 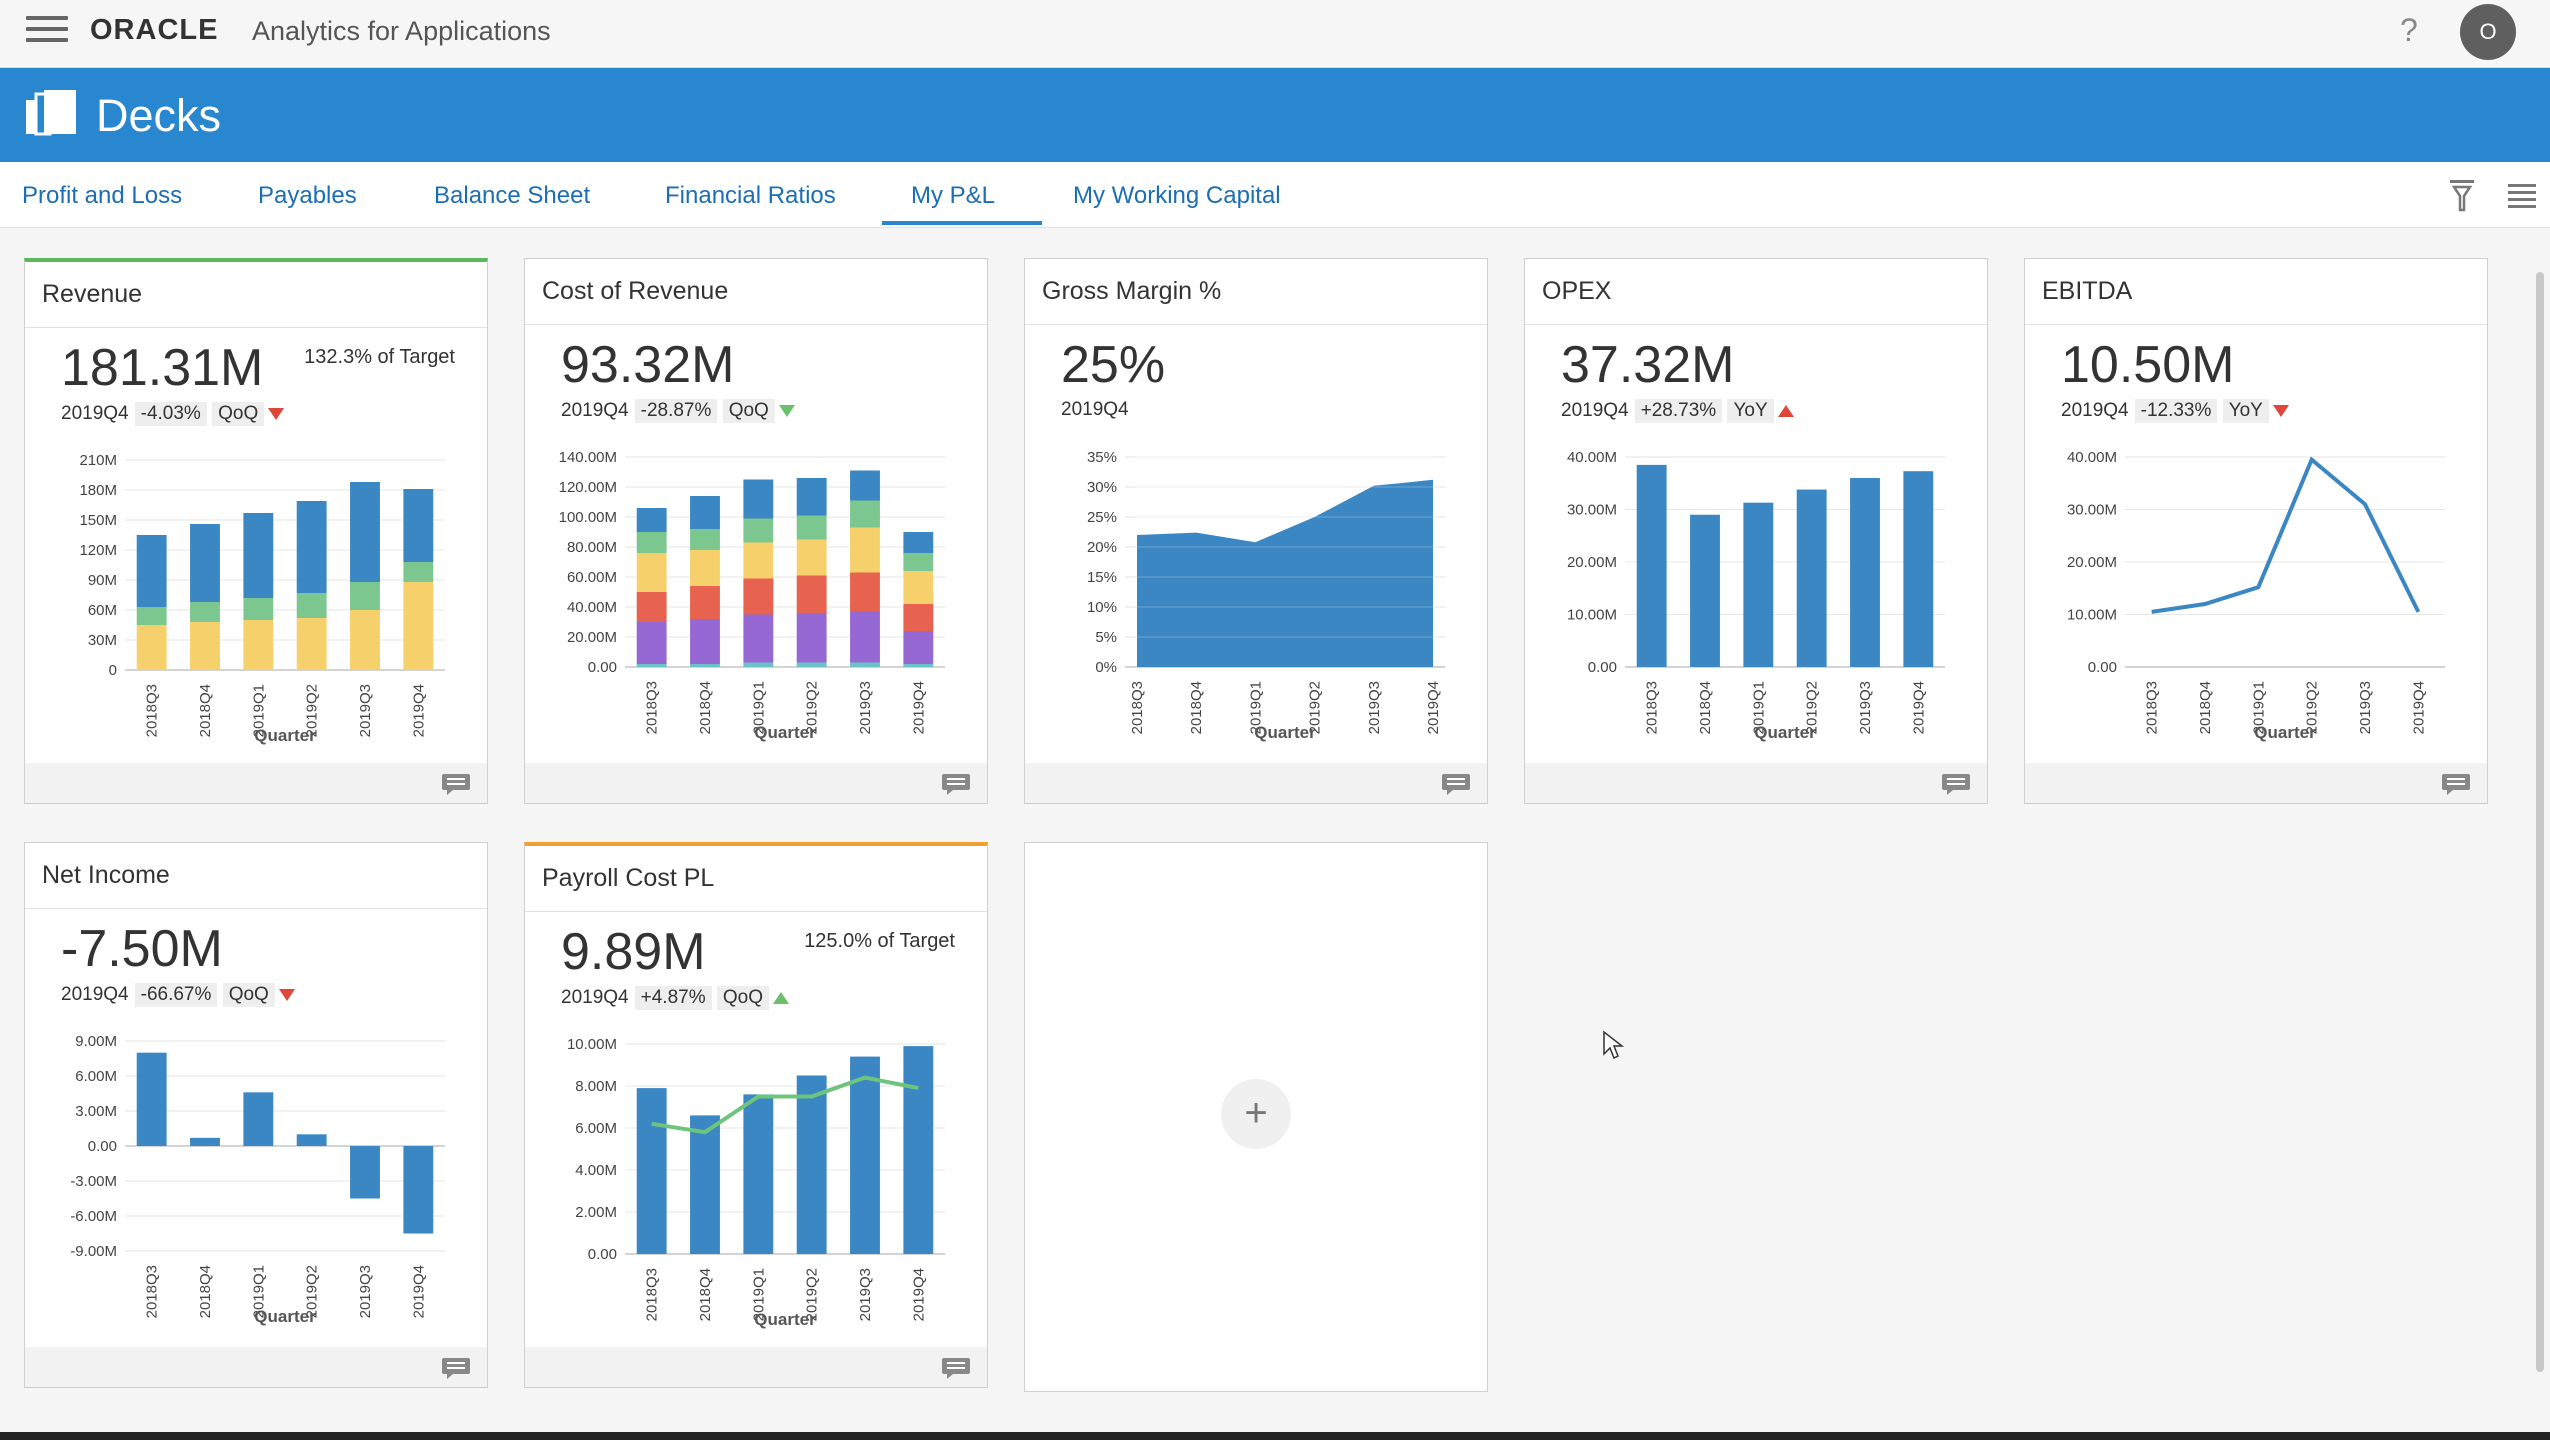 I want to click on compare-label: YoY, so click(x=1750, y=411).